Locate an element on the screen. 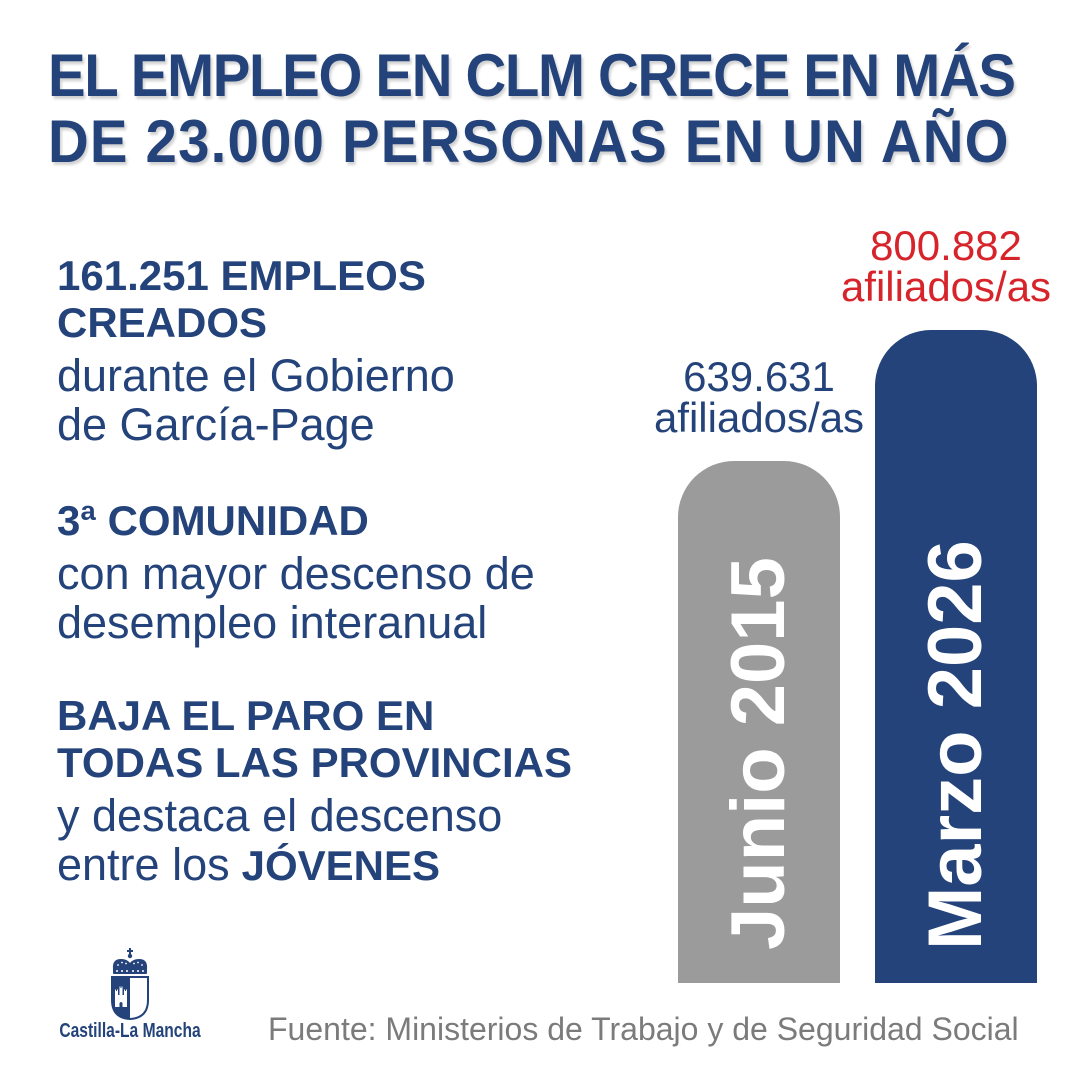  detail-line: durante el Gobierno is located at coordinates (256, 375).